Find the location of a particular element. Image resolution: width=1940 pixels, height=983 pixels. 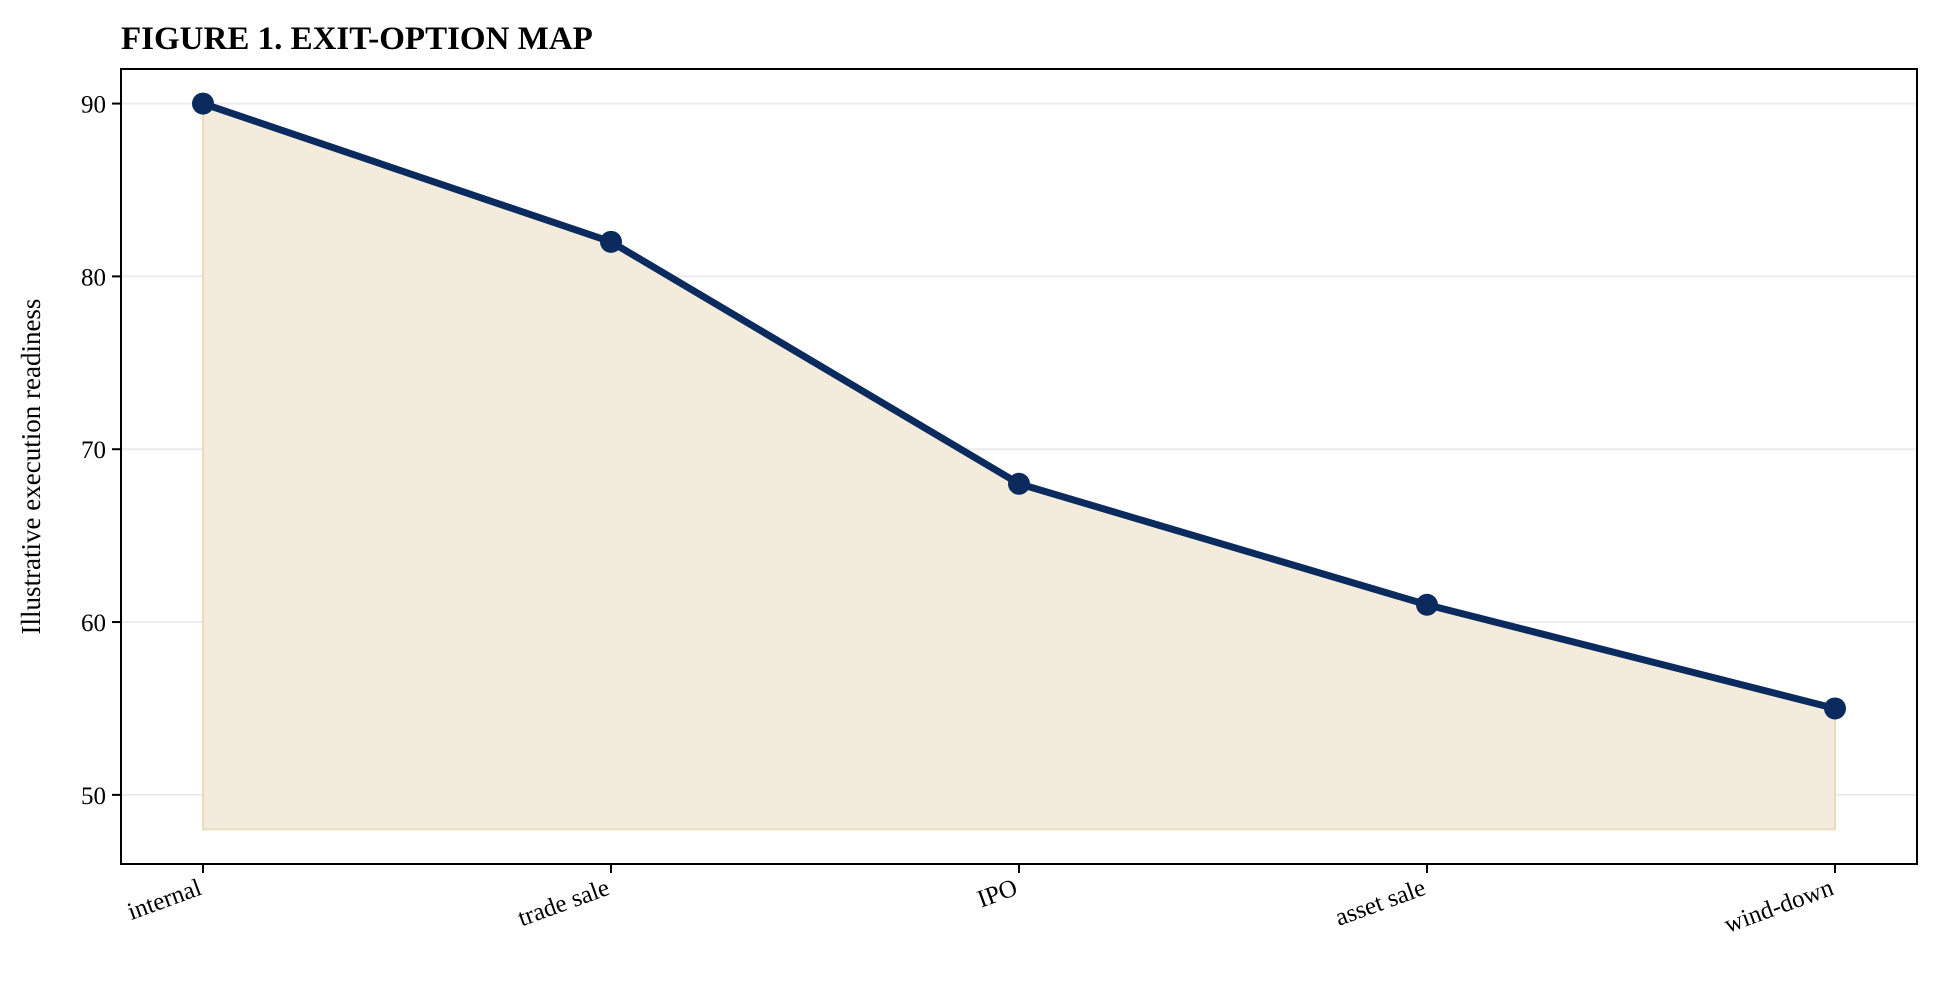

chart-title: FIGURE 1. EXIT-OPTION MAP is located at coordinates (357, 39).